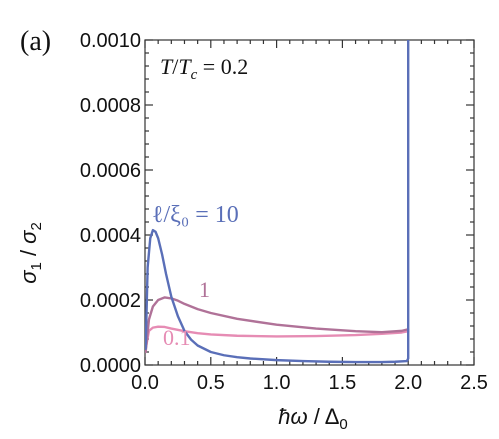 Image resolution: width=499 pixels, height=439 pixels. What do you see at coordinates (110, 366) in the screenshot?
I see `y-tick-label: 0.0000` at bounding box center [110, 366].